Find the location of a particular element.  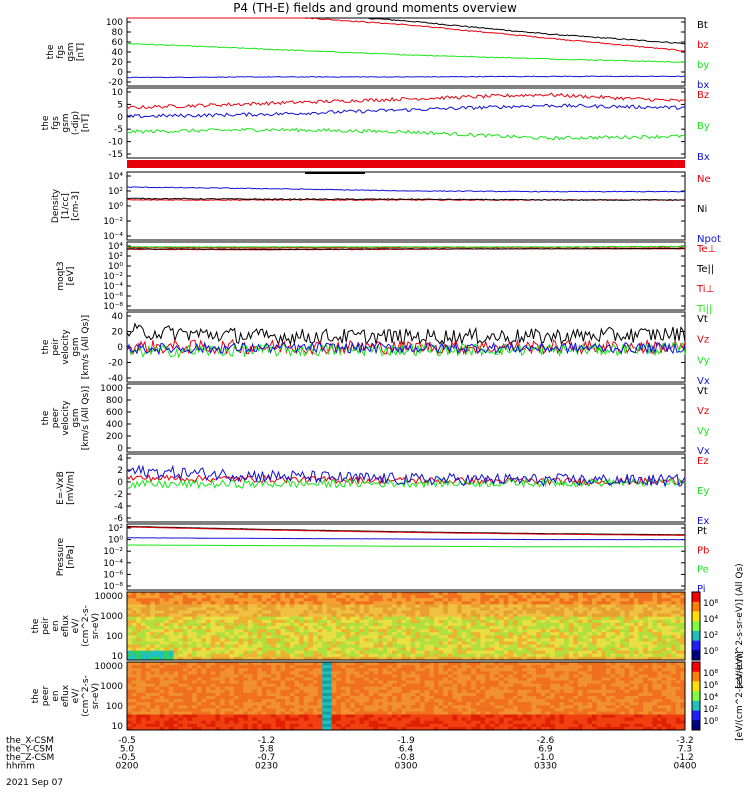

y-tick-label: 10⁻⁶ is located at coordinates (113, 297).